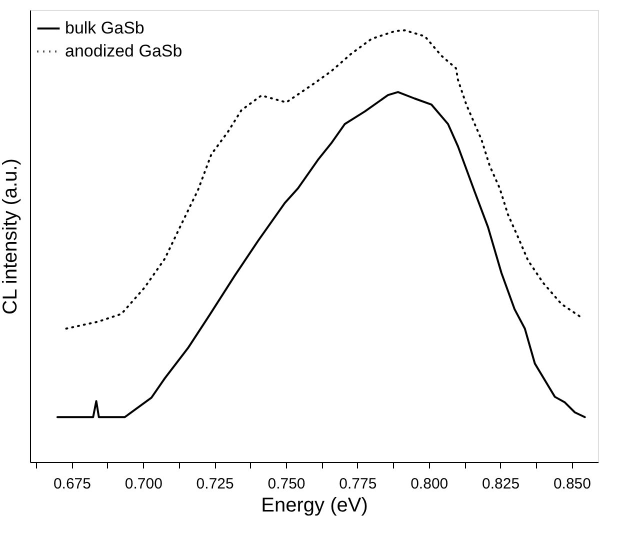  What do you see at coordinates (572, 484) in the screenshot?
I see `x-tick-label: 0.850` at bounding box center [572, 484].